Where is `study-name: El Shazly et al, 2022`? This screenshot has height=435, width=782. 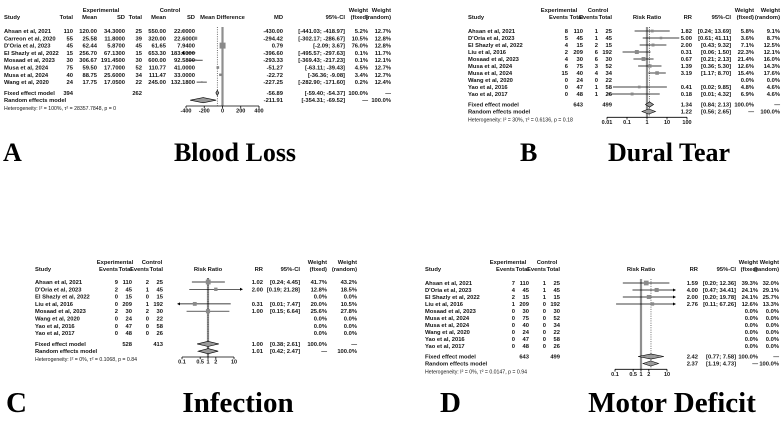 study-name: El Shazly et al, 2022 is located at coordinates (62, 298).